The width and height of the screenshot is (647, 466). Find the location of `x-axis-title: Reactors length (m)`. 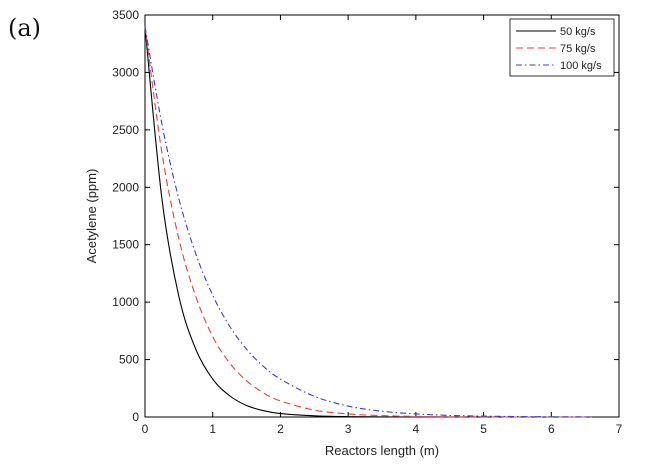

x-axis-title: Reactors length (m) is located at coordinates (382, 450).